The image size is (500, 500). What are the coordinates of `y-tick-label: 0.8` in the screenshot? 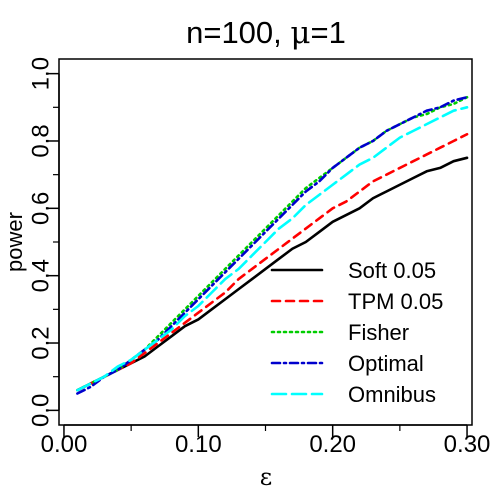 It's located at (40, 140).